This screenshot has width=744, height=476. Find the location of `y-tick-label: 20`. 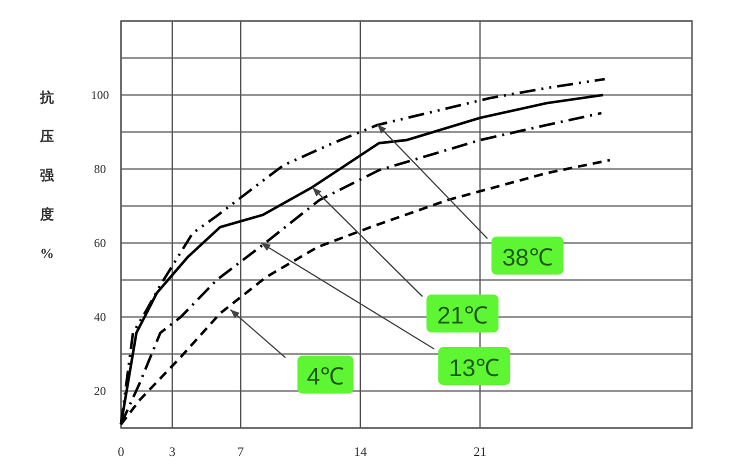

y-tick-label: 20 is located at coordinates (100, 391).